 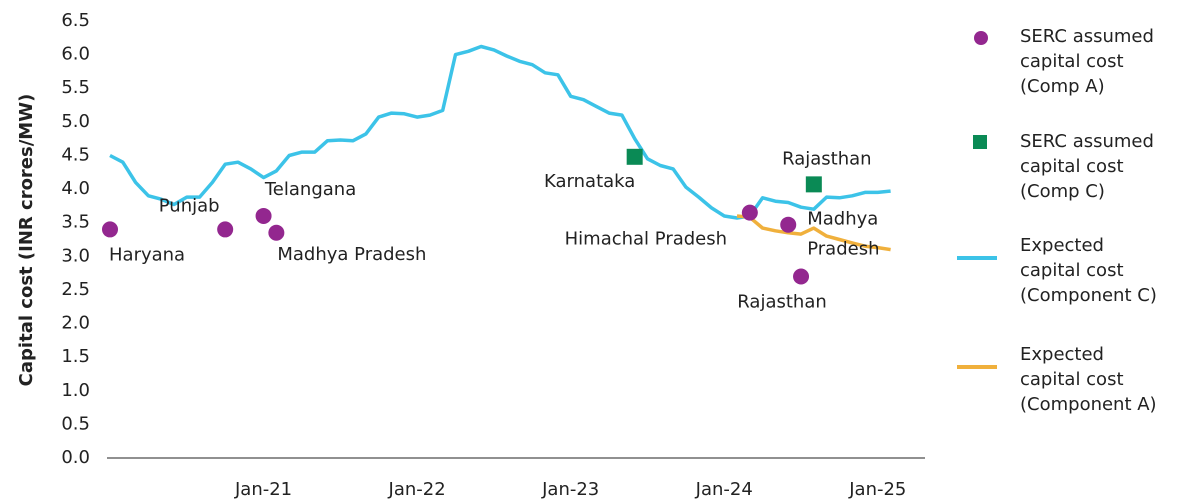 What do you see at coordinates (417, 489) in the screenshot?
I see `x-tick-label: Jan-22` at bounding box center [417, 489].